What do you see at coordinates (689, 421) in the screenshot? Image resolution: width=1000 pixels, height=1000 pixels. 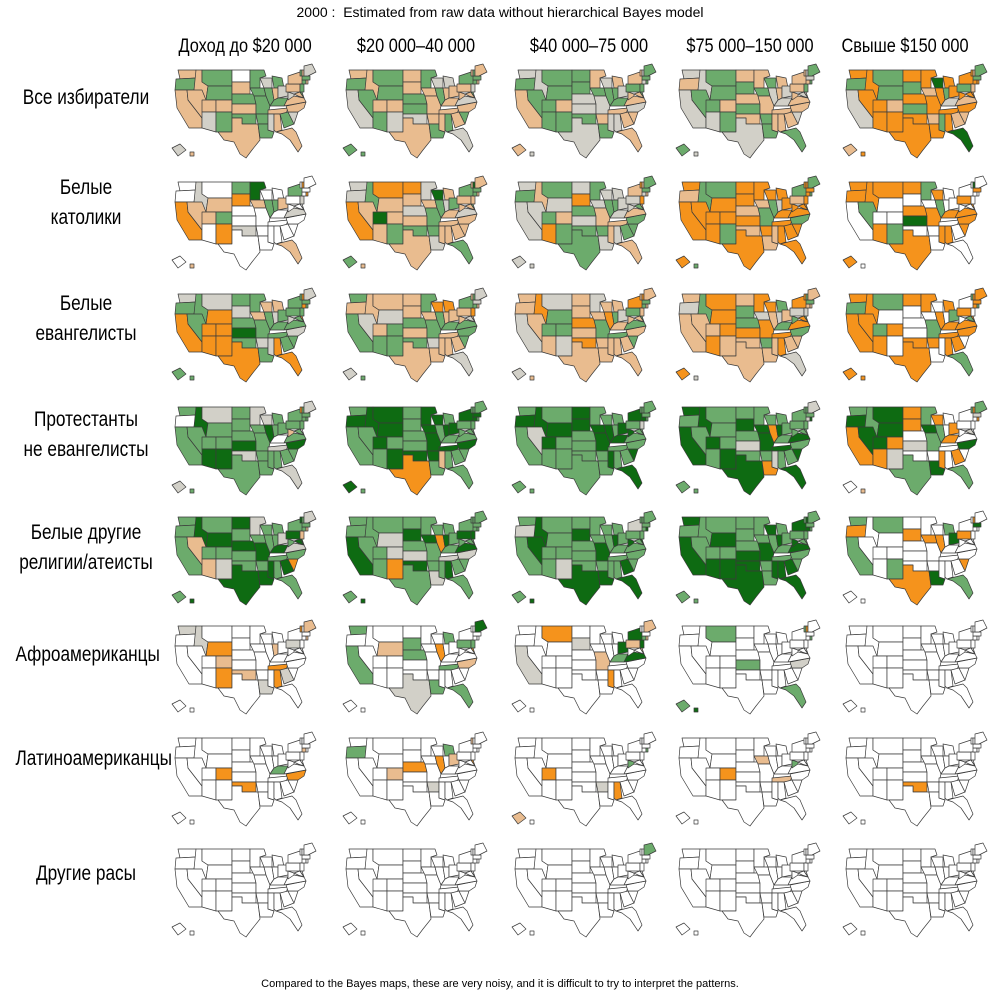 I see `state-or` at bounding box center [689, 421].